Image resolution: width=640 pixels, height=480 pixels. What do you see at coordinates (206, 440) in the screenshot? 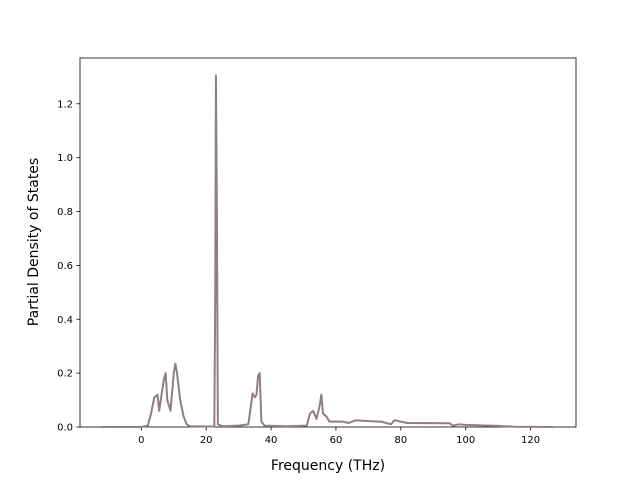
I see `x-tick-label: 20` at bounding box center [206, 440].